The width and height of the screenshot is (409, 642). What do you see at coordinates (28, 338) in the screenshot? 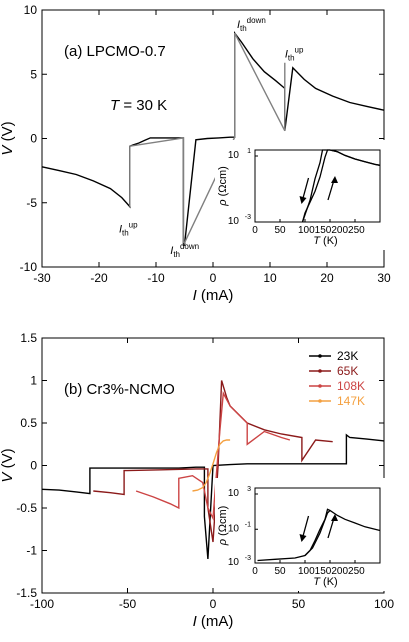
I see `y-tick-label: 1.5` at bounding box center [28, 338].